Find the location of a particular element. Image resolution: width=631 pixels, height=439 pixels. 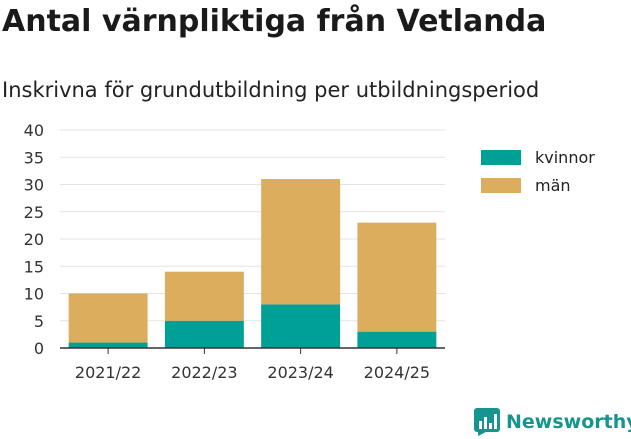

x-tick-label: 2023/24 is located at coordinates (300, 372).